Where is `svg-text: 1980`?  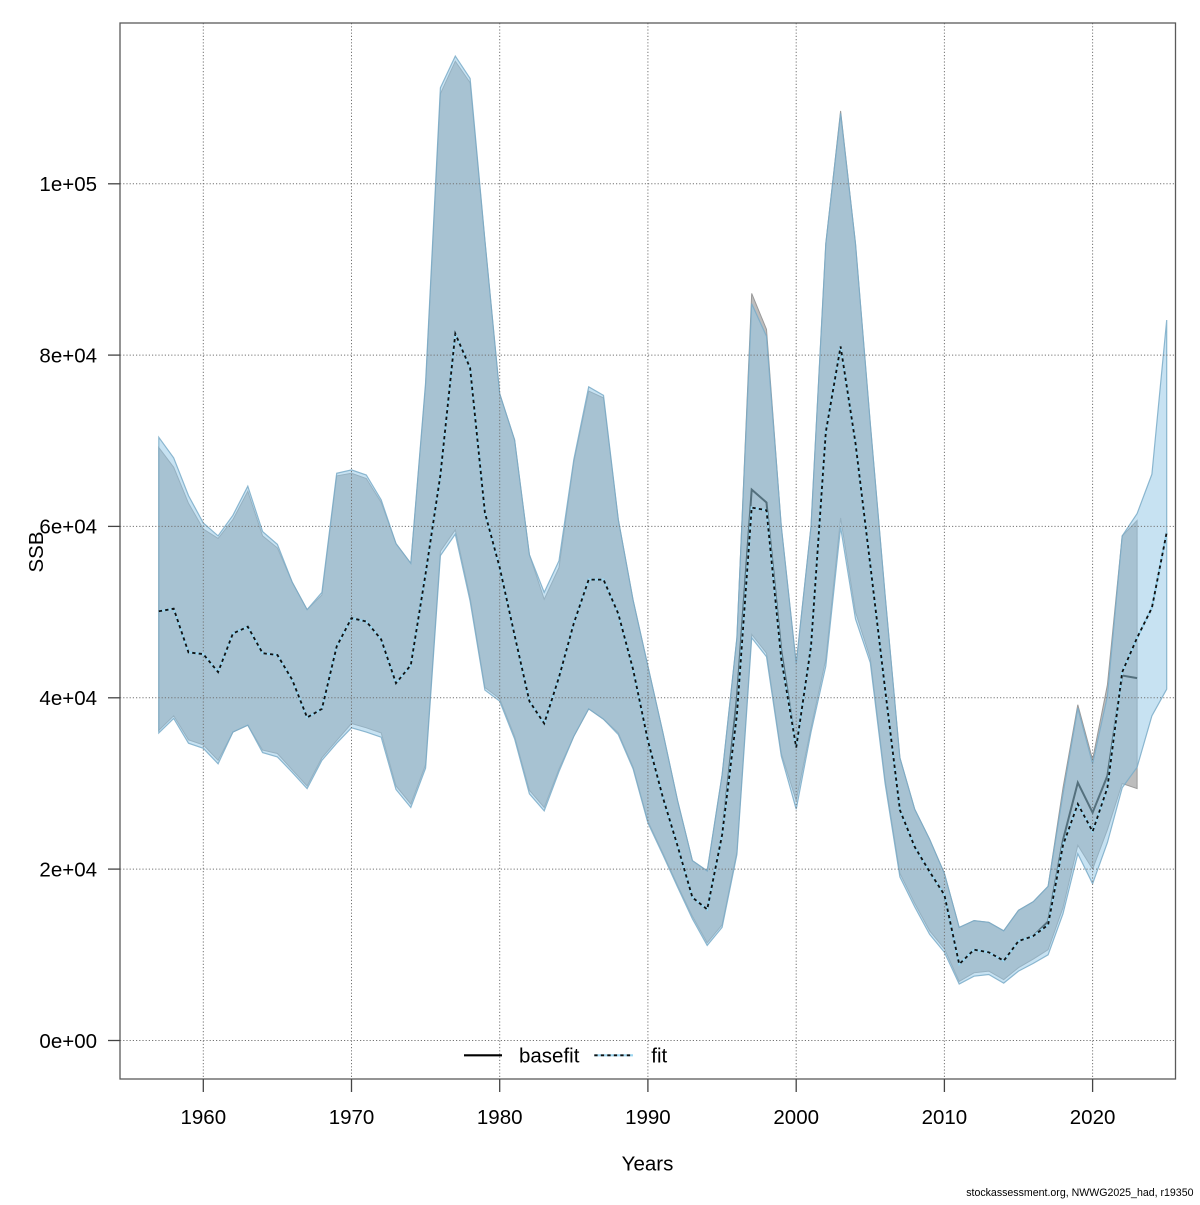 svg-text: 1980 is located at coordinates (500, 1117).